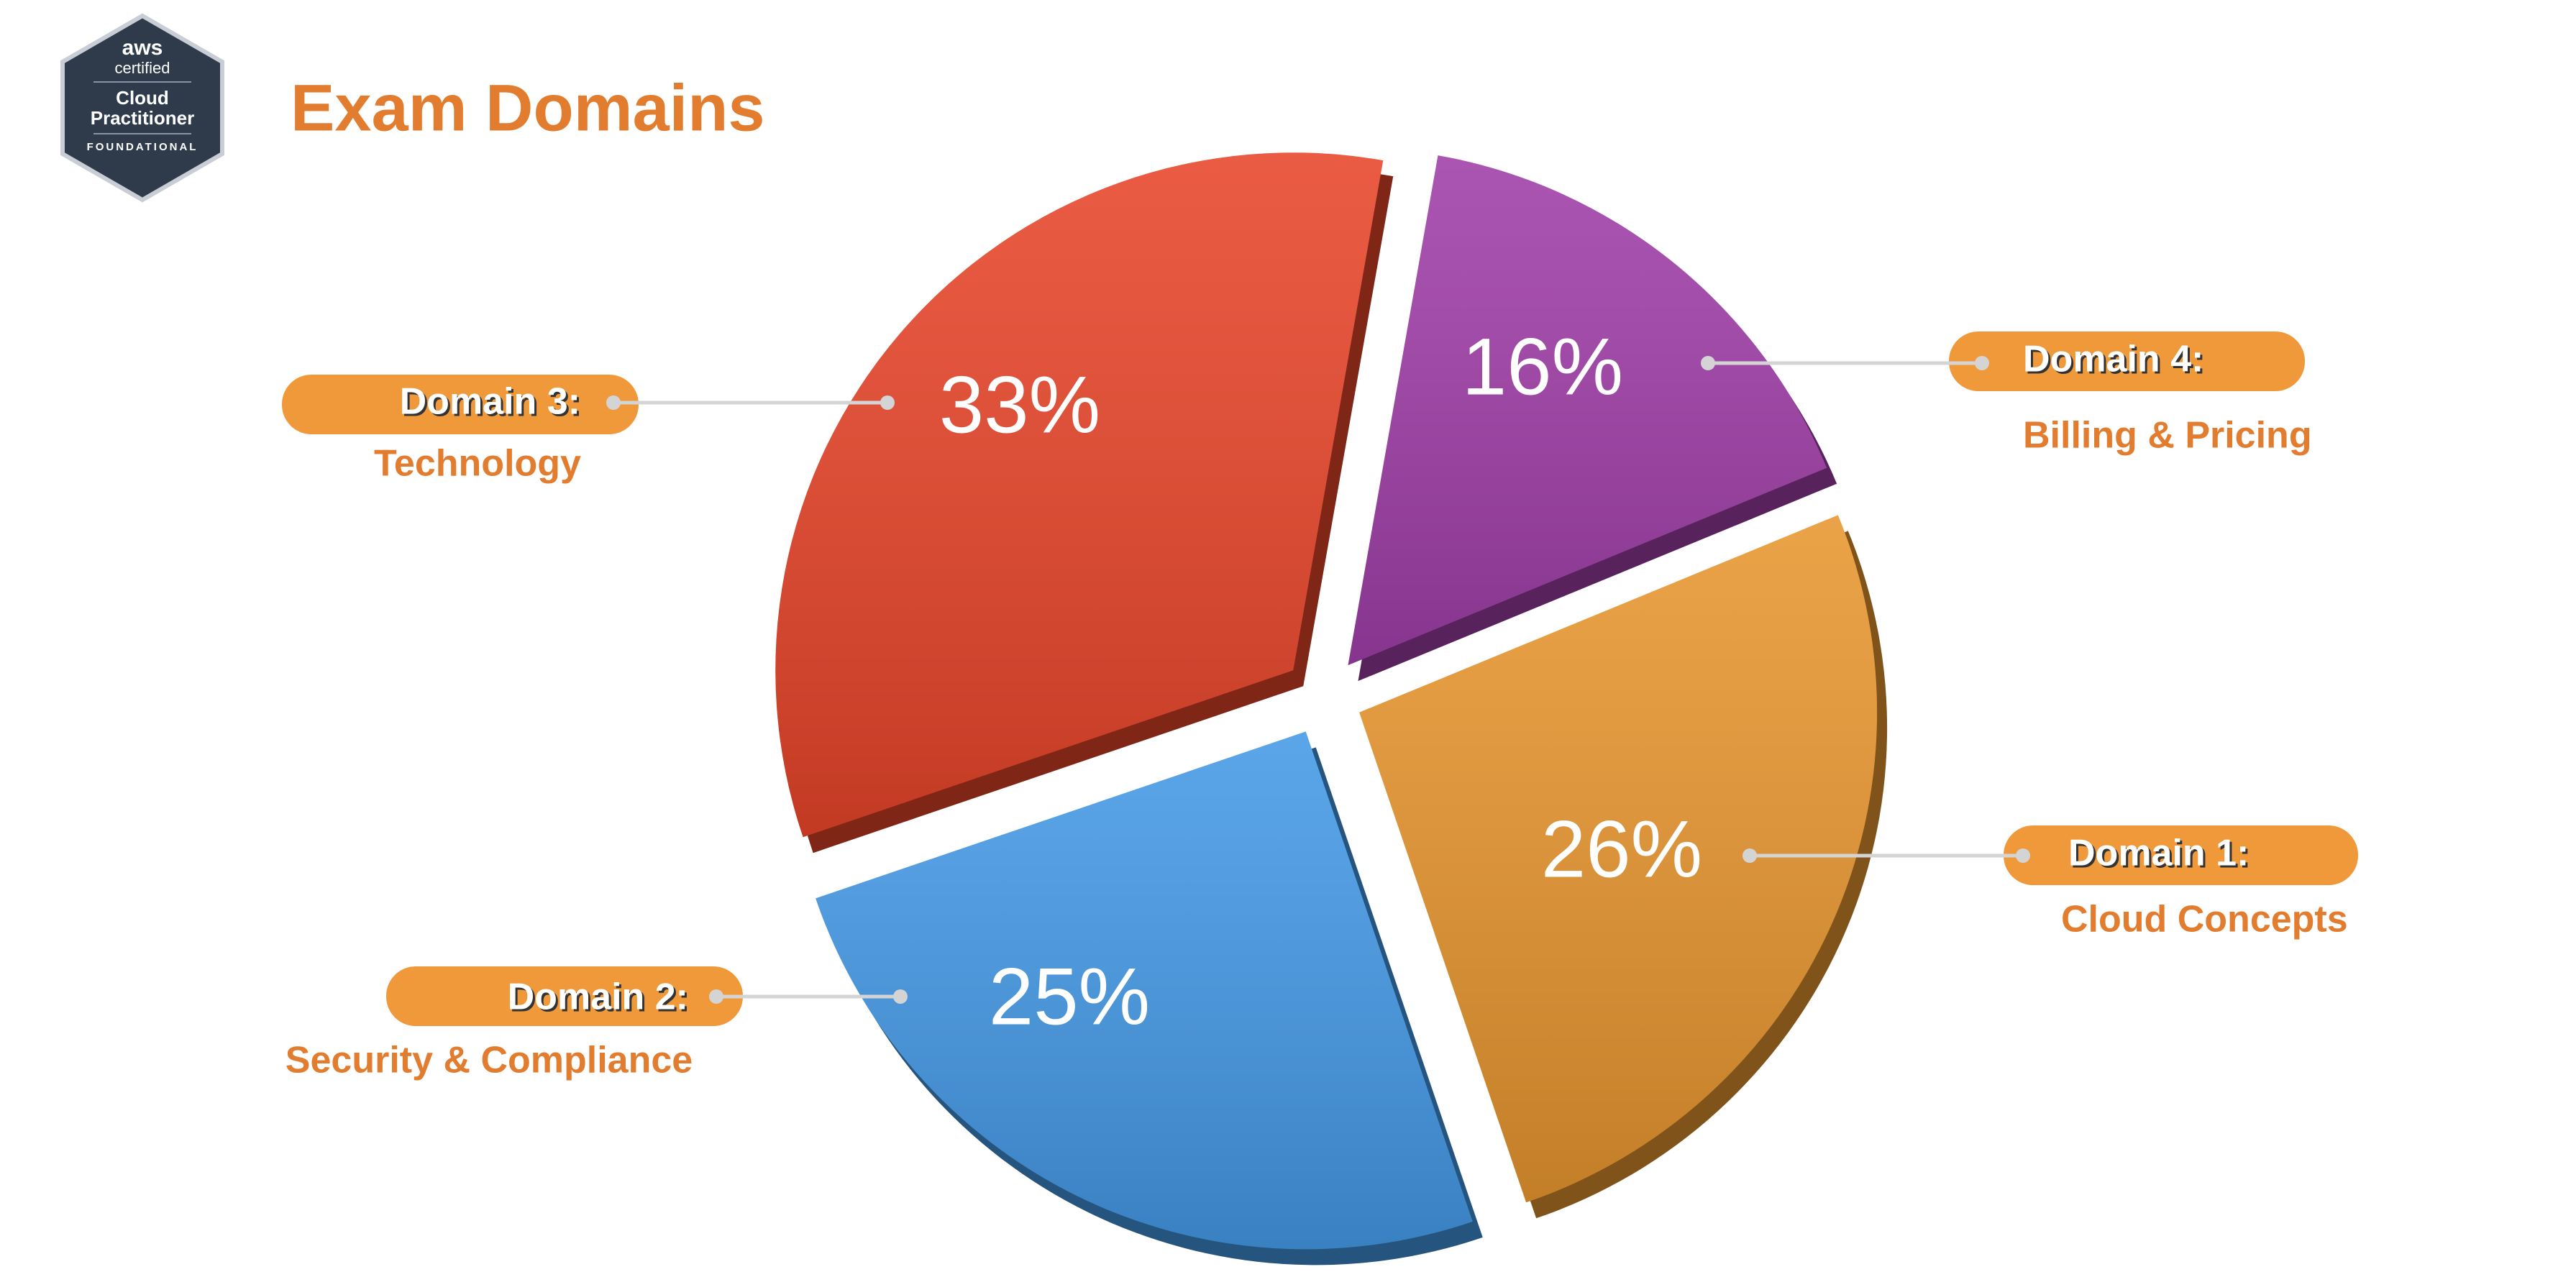 This screenshot has height=1277, width=2576. What do you see at coordinates (2167, 436) in the screenshot?
I see `category-description: Billing & Pricing` at bounding box center [2167, 436].